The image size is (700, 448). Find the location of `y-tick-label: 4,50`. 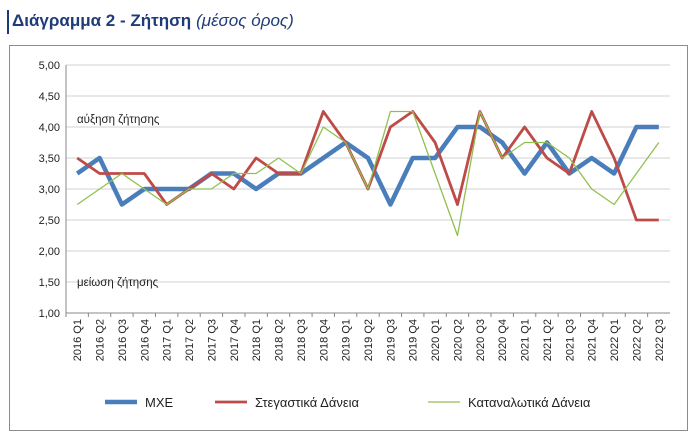

y-tick-label: 4,50 is located at coordinates (49, 97).